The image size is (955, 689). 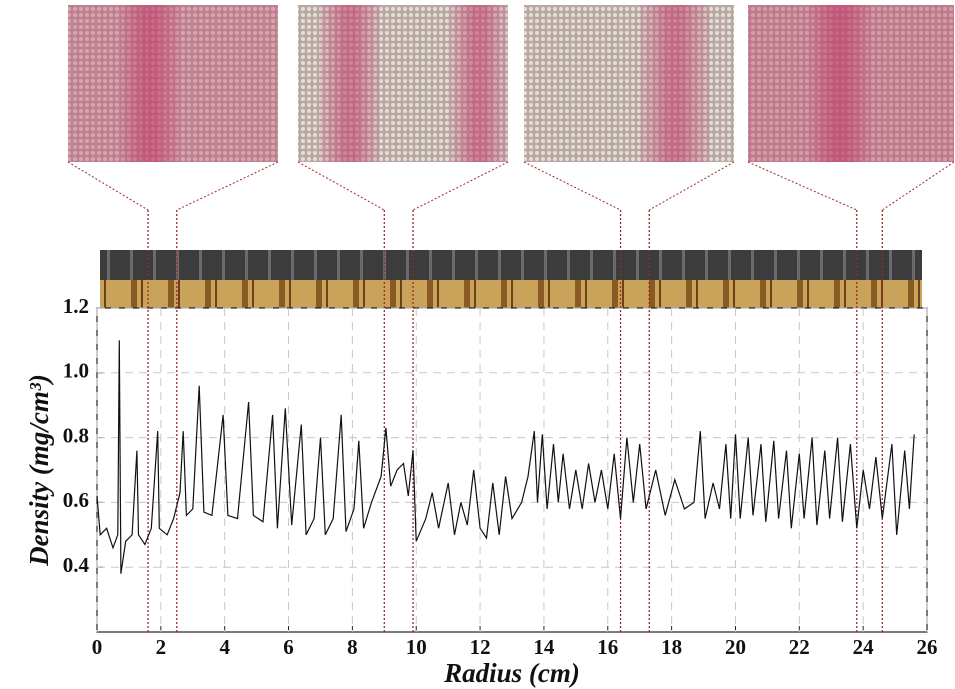 I want to click on x-tick-label: 0, so click(x=97, y=647).